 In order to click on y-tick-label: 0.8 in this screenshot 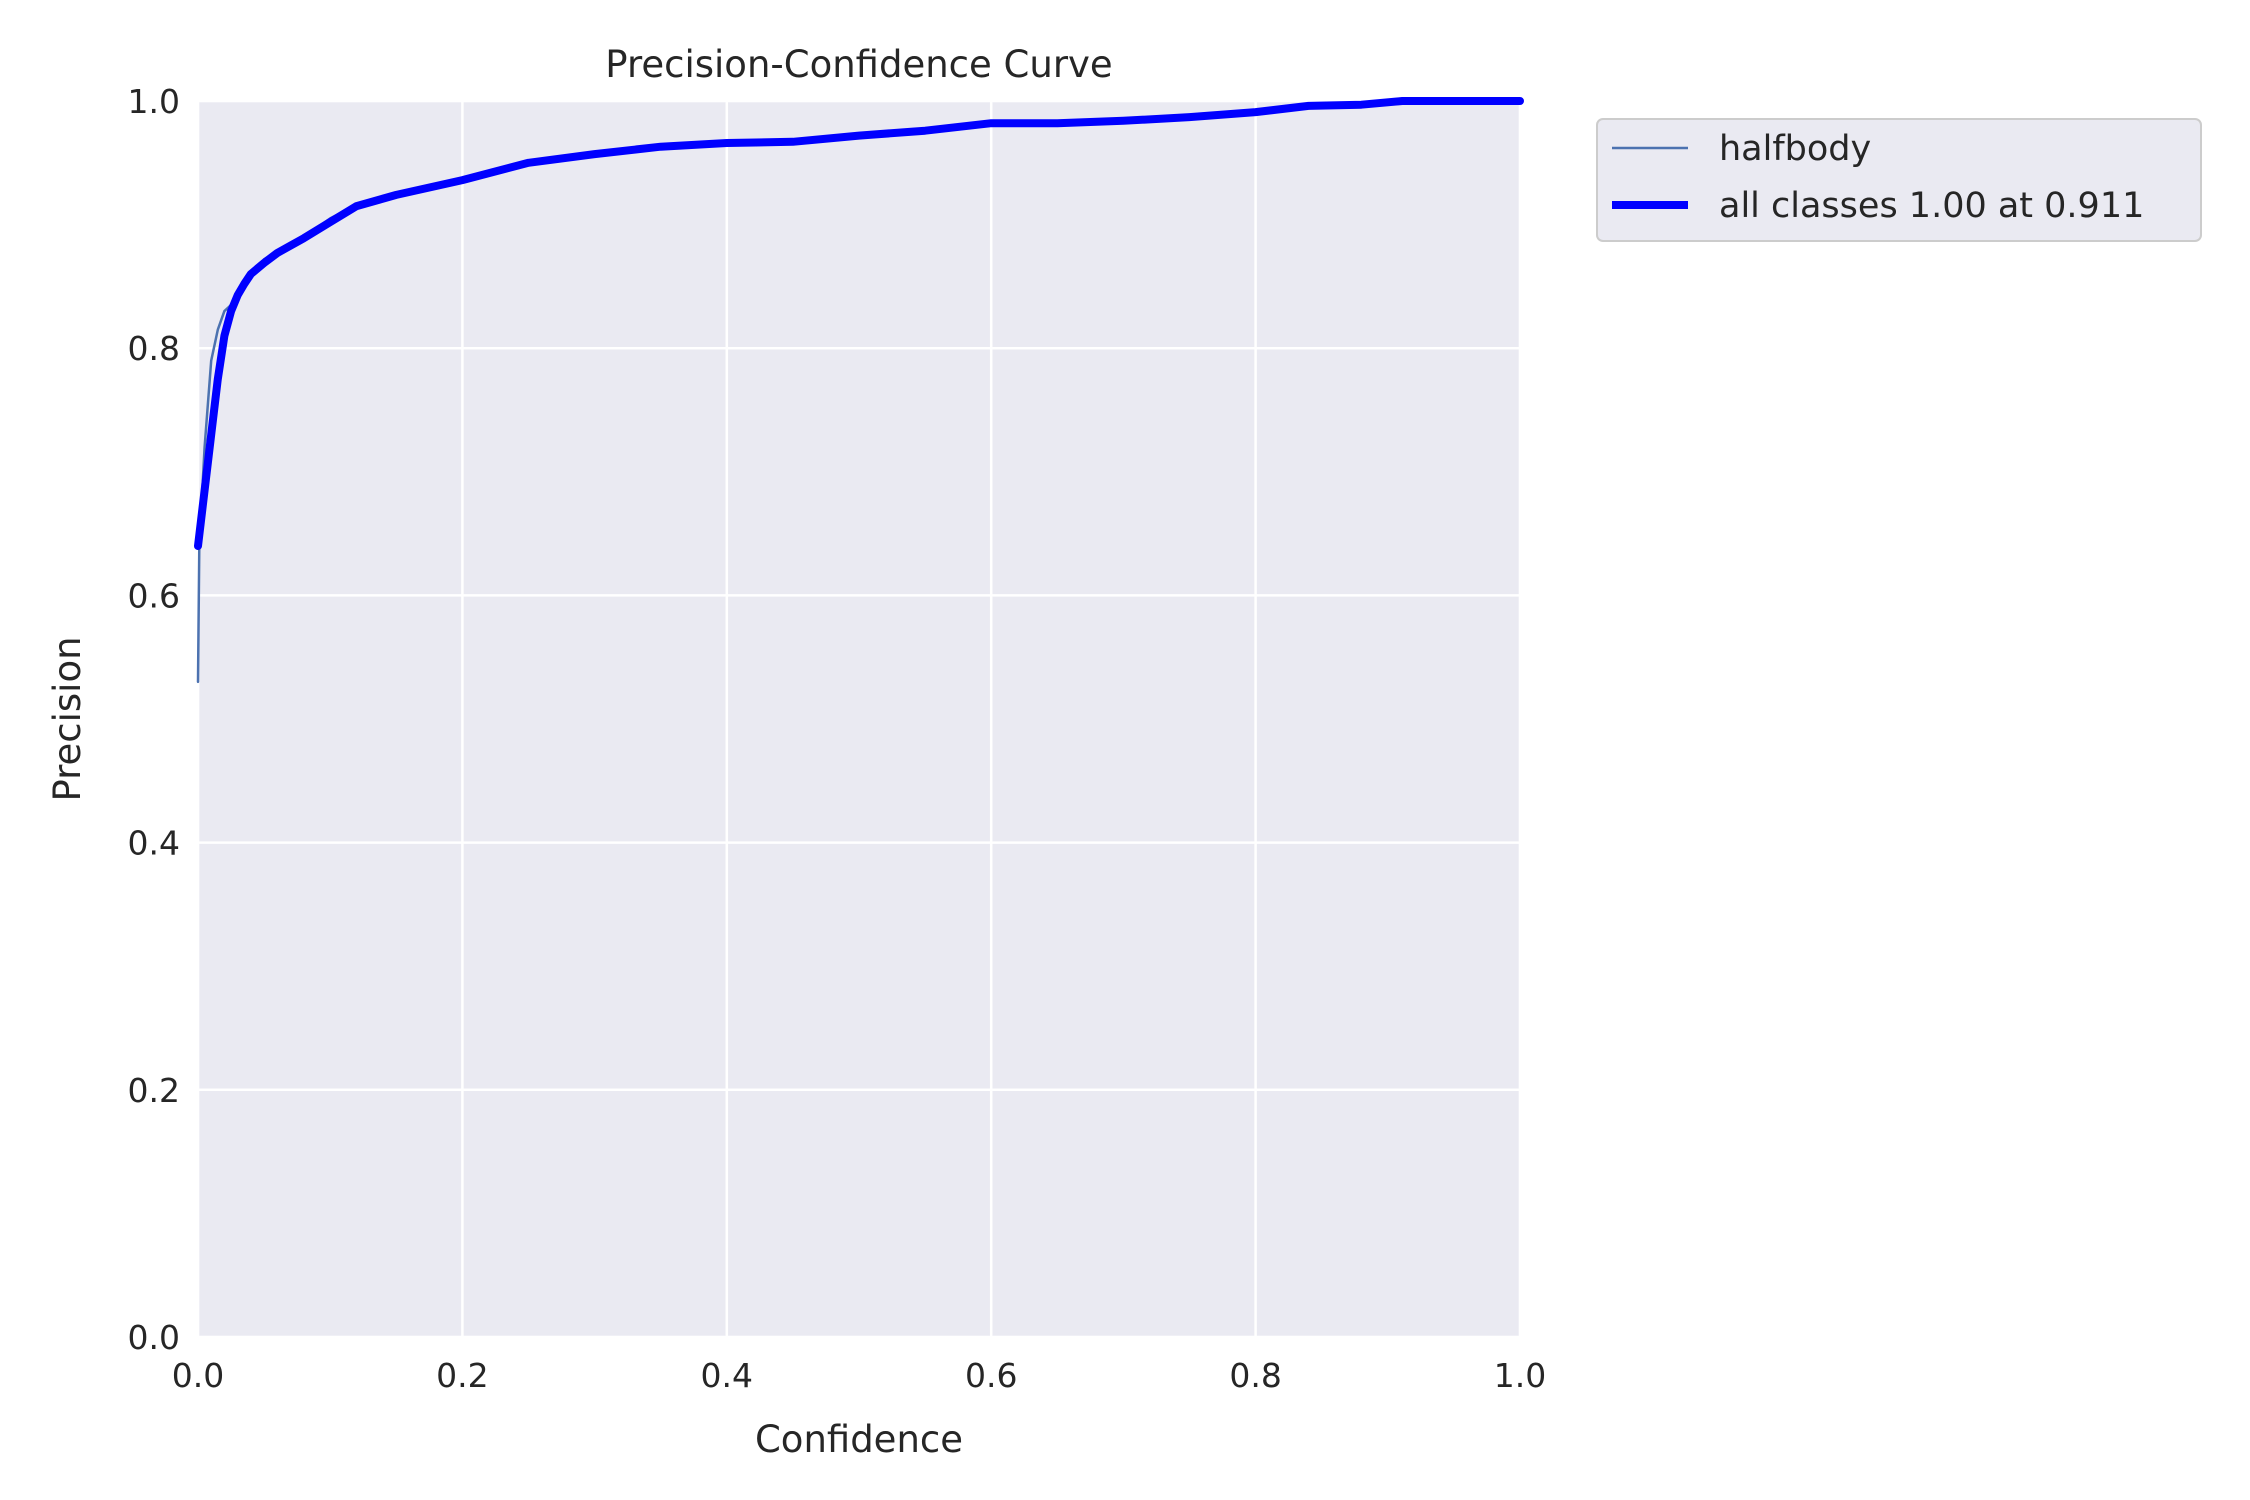, I will do `click(154, 348)`.